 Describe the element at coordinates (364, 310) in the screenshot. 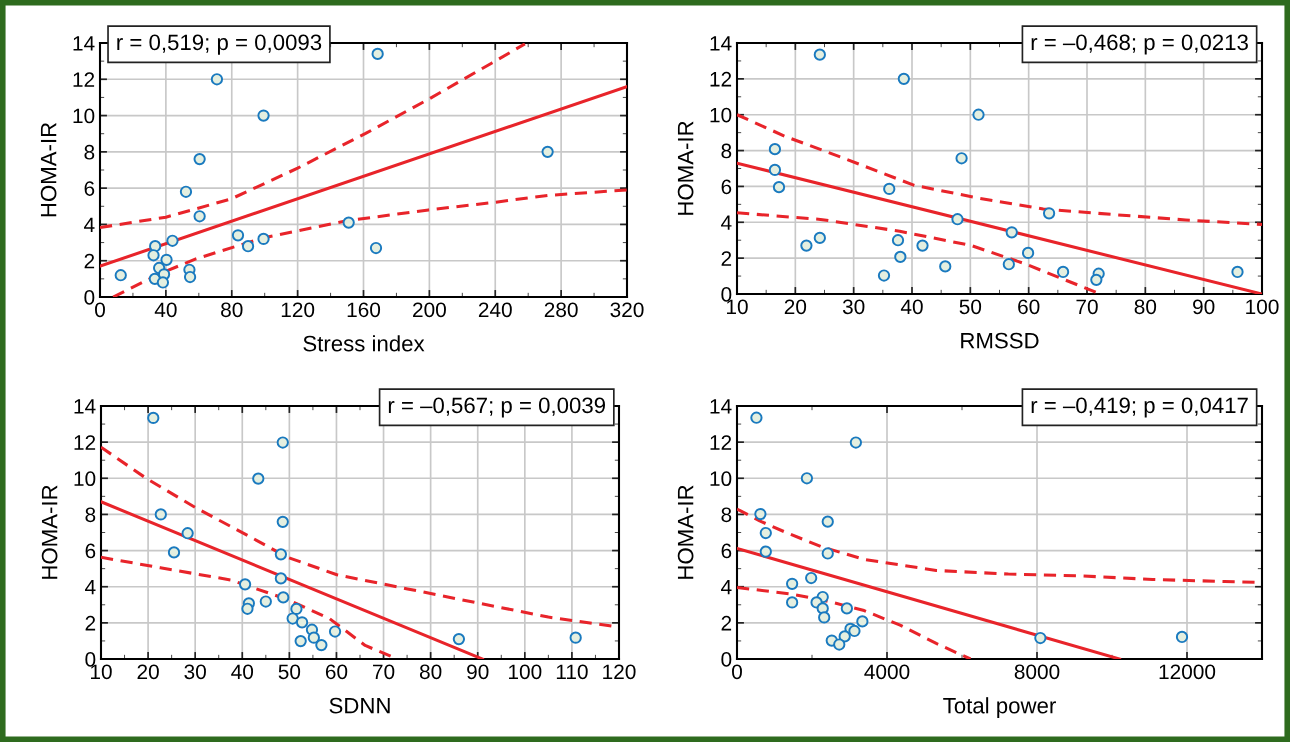

I see `x-tick-label: 160` at that location.